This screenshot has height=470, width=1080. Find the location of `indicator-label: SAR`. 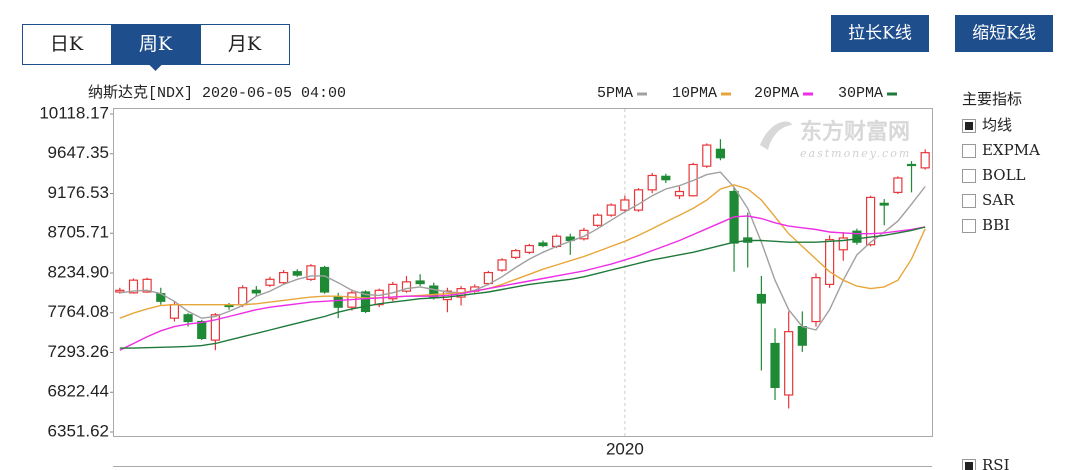

indicator-label: SAR is located at coordinates (998, 200).